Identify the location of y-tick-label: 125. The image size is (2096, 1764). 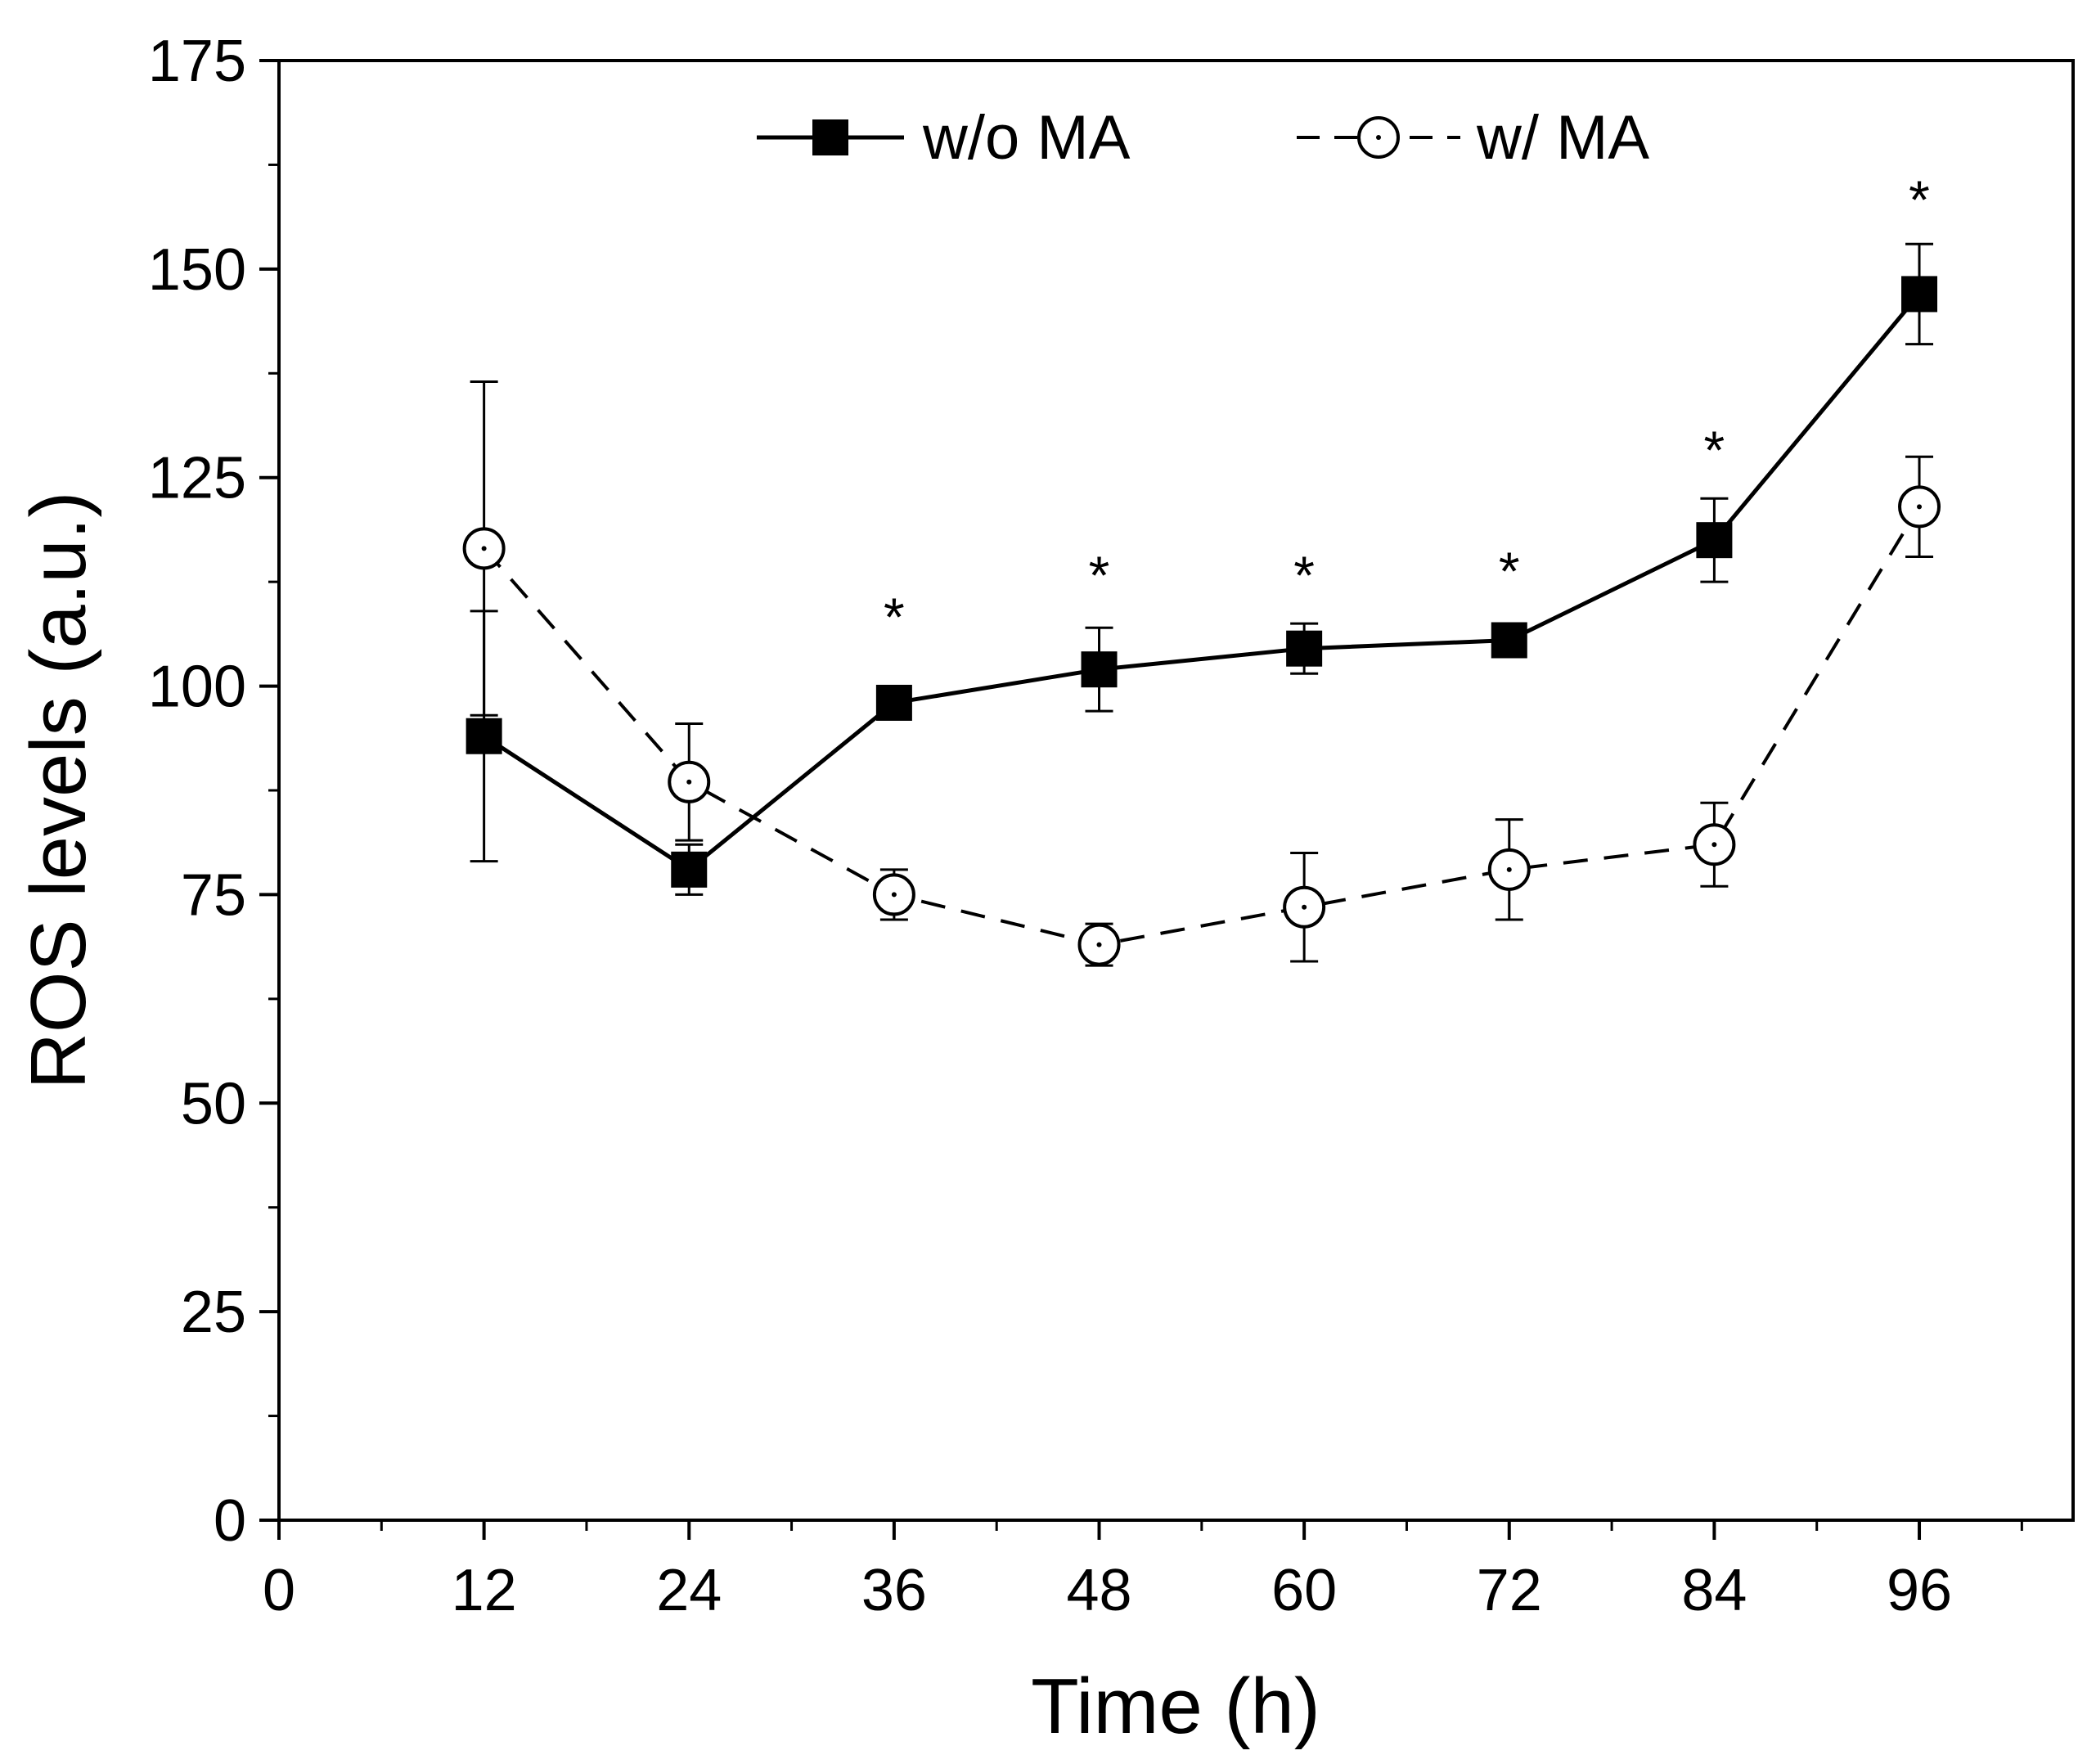
(197, 479).